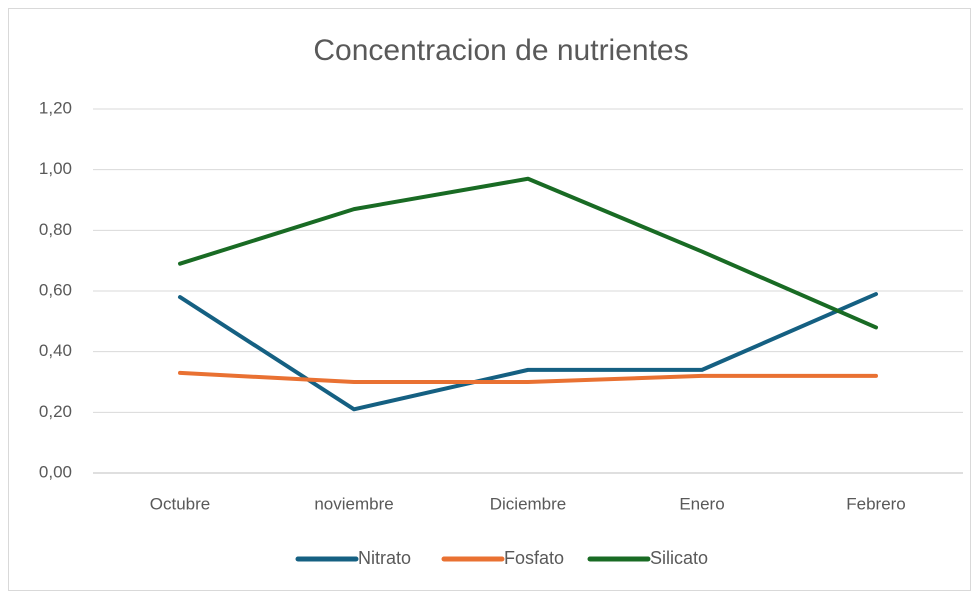  What do you see at coordinates (353, 503) in the screenshot?
I see `x-tick-label: noviembre` at bounding box center [353, 503].